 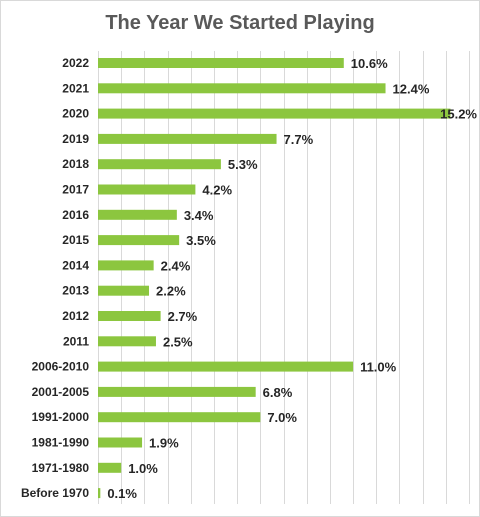 I want to click on data-label-10: 2.7%, so click(x=183, y=316).